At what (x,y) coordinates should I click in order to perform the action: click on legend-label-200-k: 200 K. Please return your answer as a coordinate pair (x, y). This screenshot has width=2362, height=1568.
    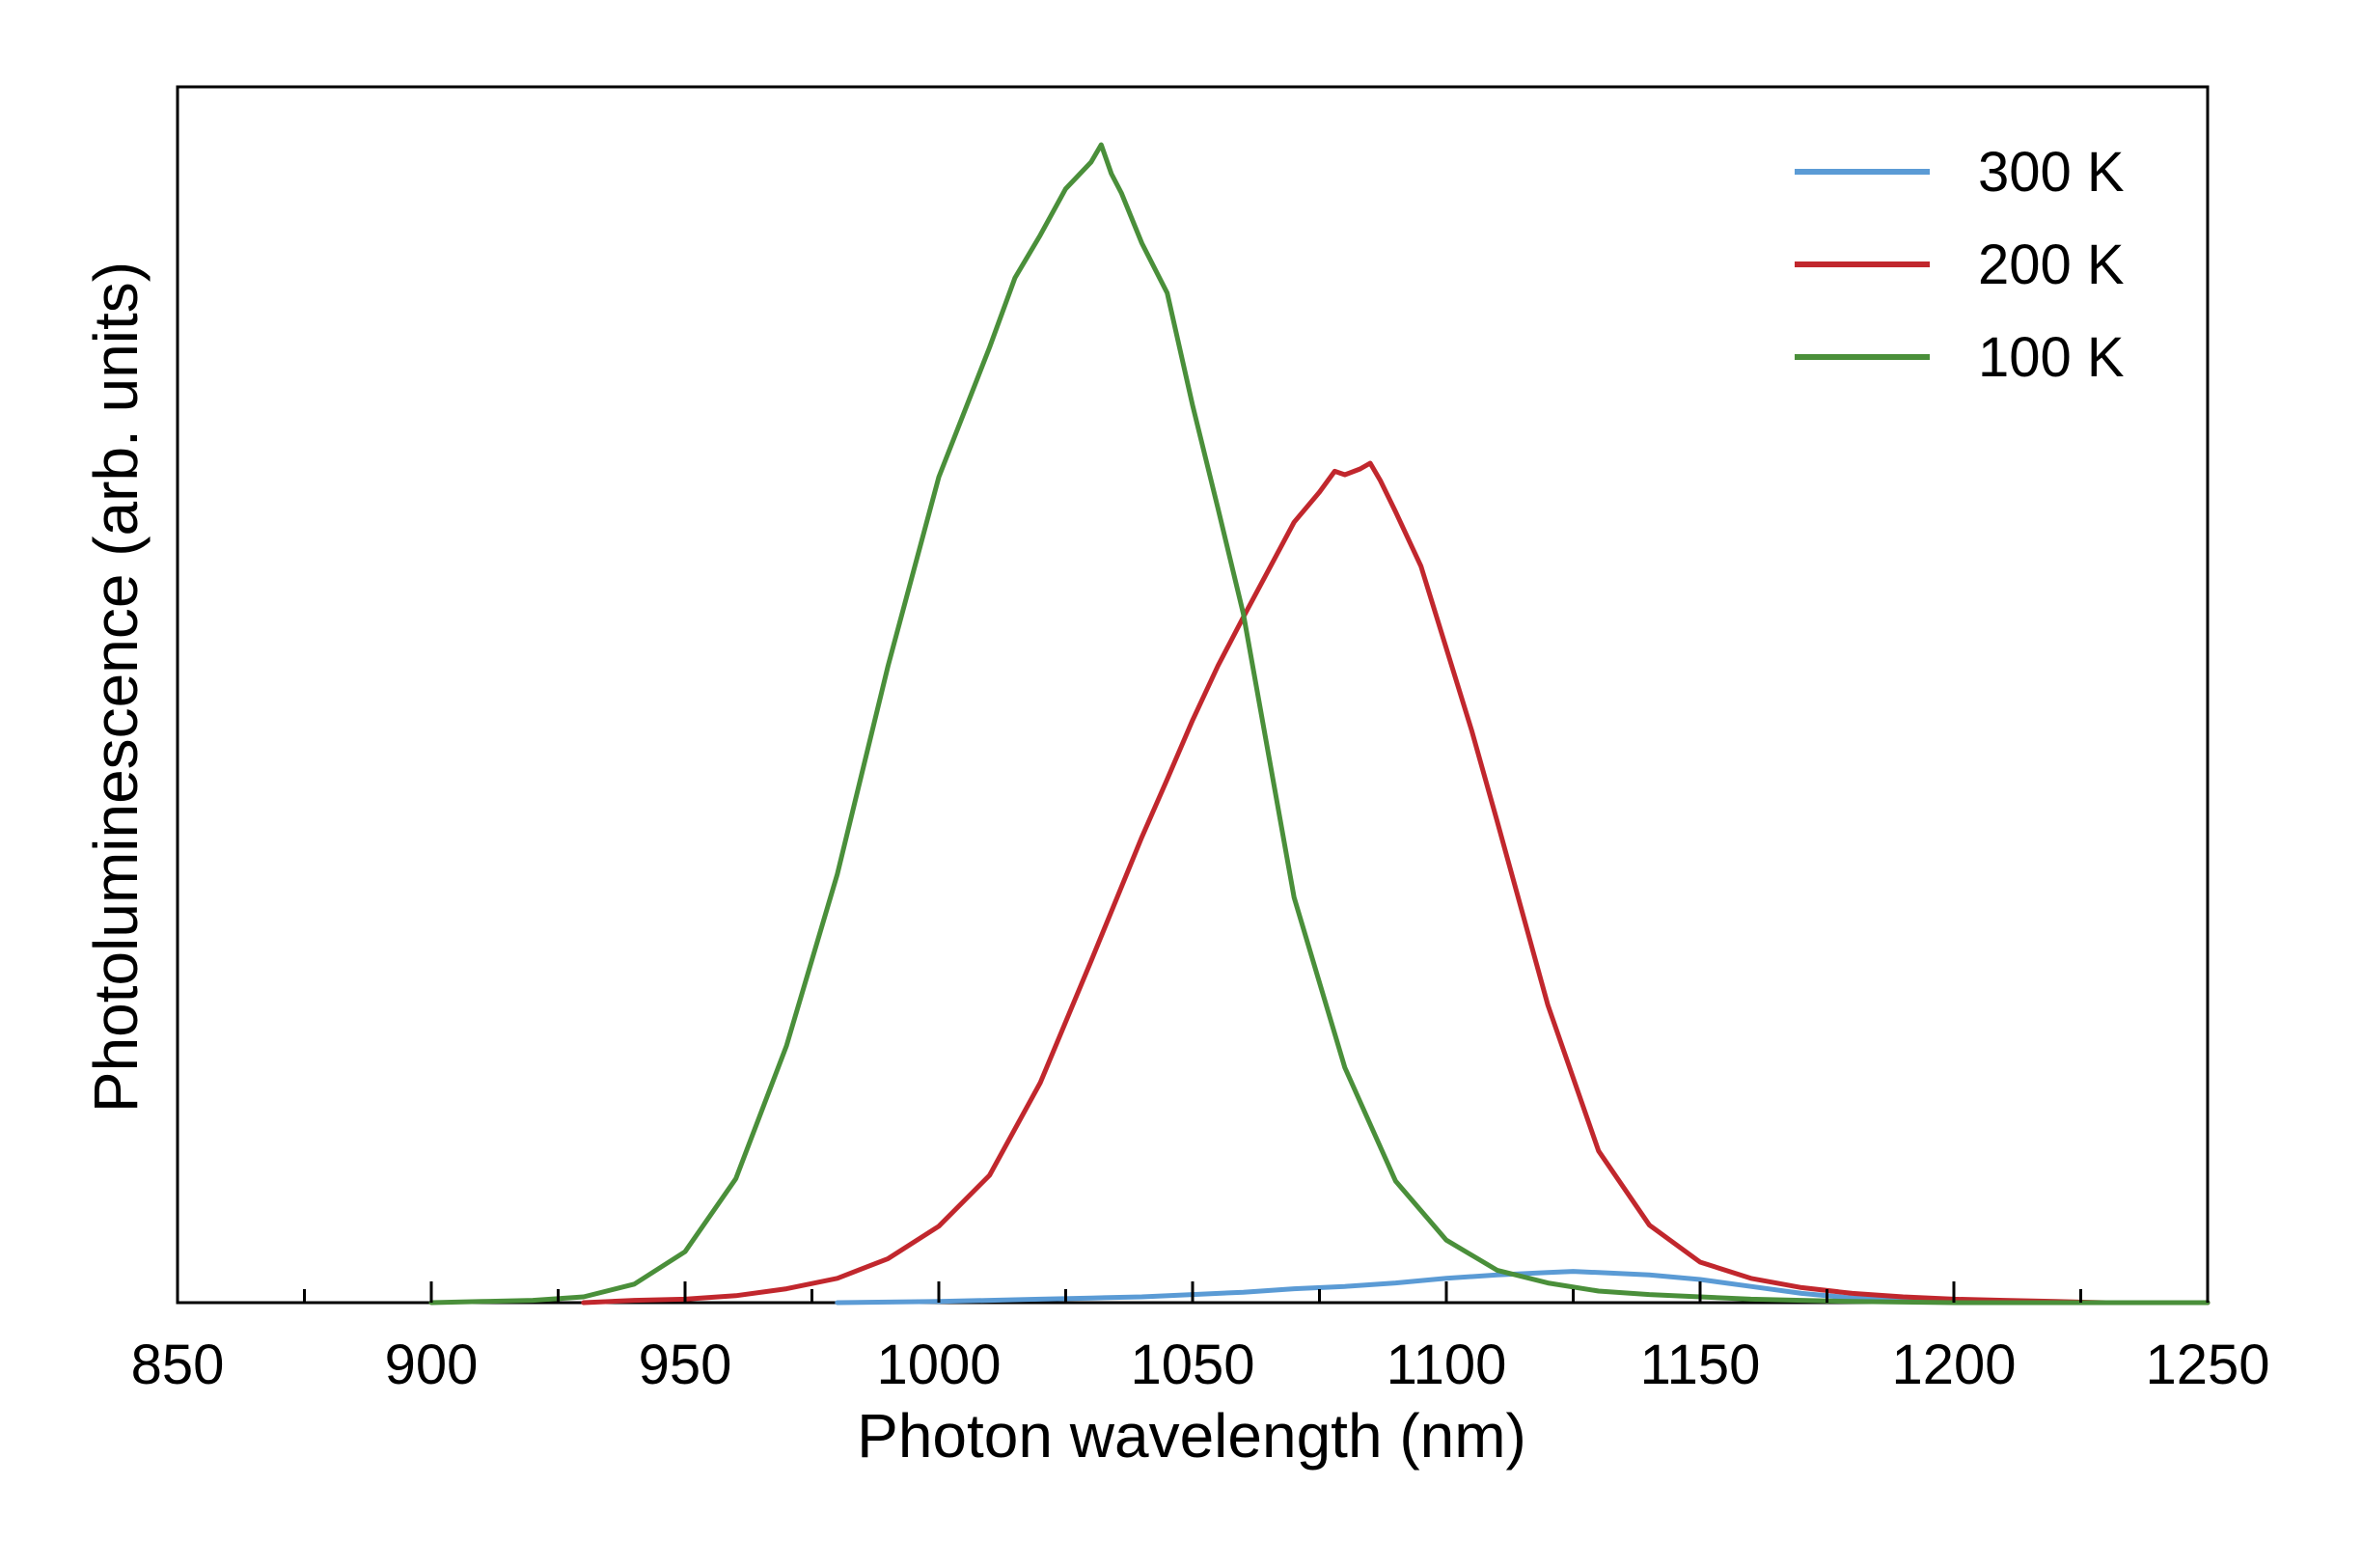
    Looking at the image, I should click on (2051, 265).